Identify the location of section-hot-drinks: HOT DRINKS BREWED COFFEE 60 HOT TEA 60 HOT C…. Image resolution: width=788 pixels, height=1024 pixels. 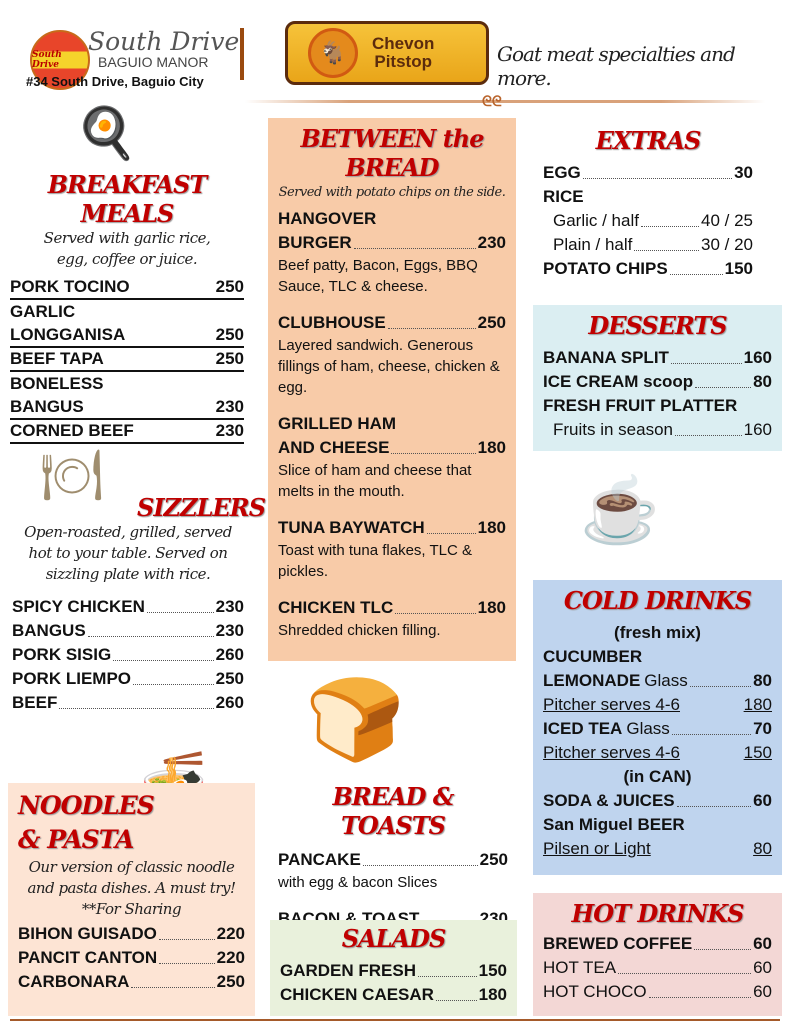
(657, 954).